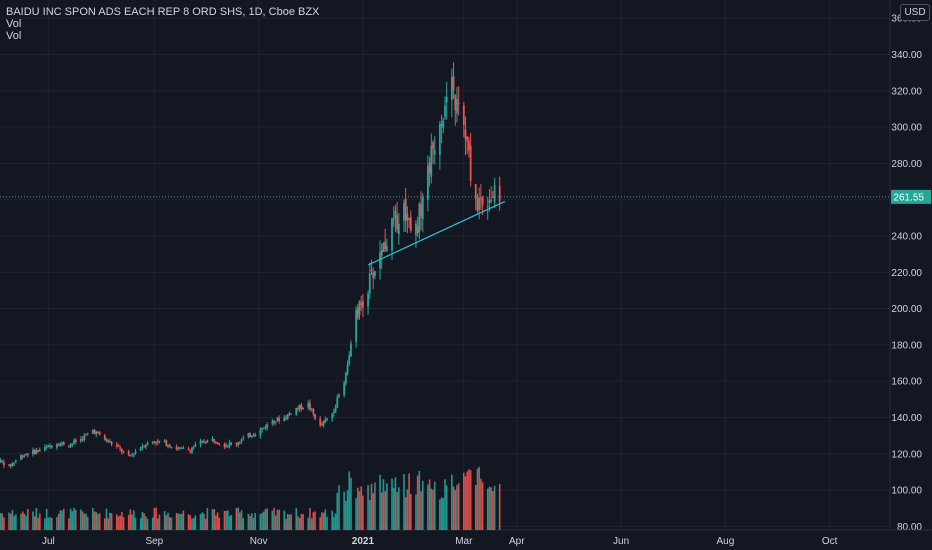 The width and height of the screenshot is (932, 550). What do you see at coordinates (436, 233) in the screenshot?
I see `trendline` at bounding box center [436, 233].